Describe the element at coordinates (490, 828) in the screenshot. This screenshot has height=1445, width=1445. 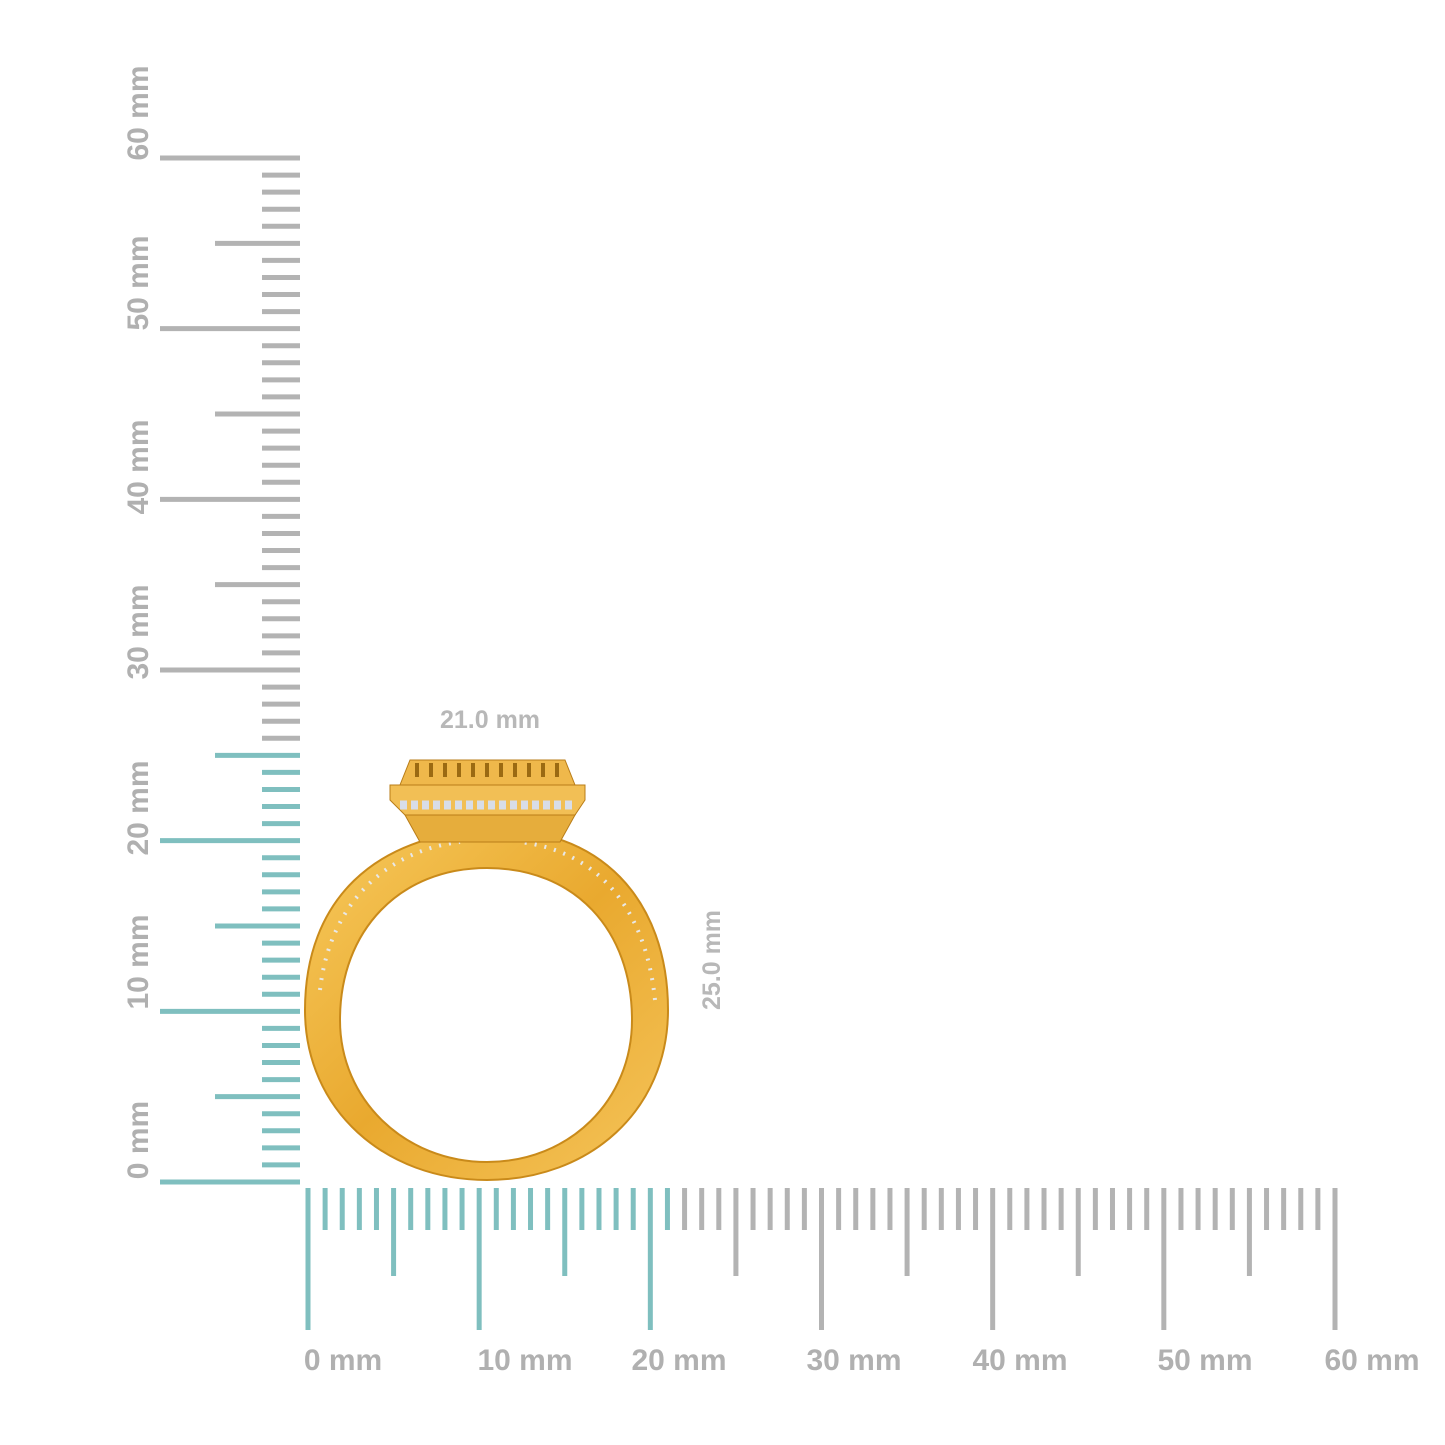
I see `gallery` at that location.